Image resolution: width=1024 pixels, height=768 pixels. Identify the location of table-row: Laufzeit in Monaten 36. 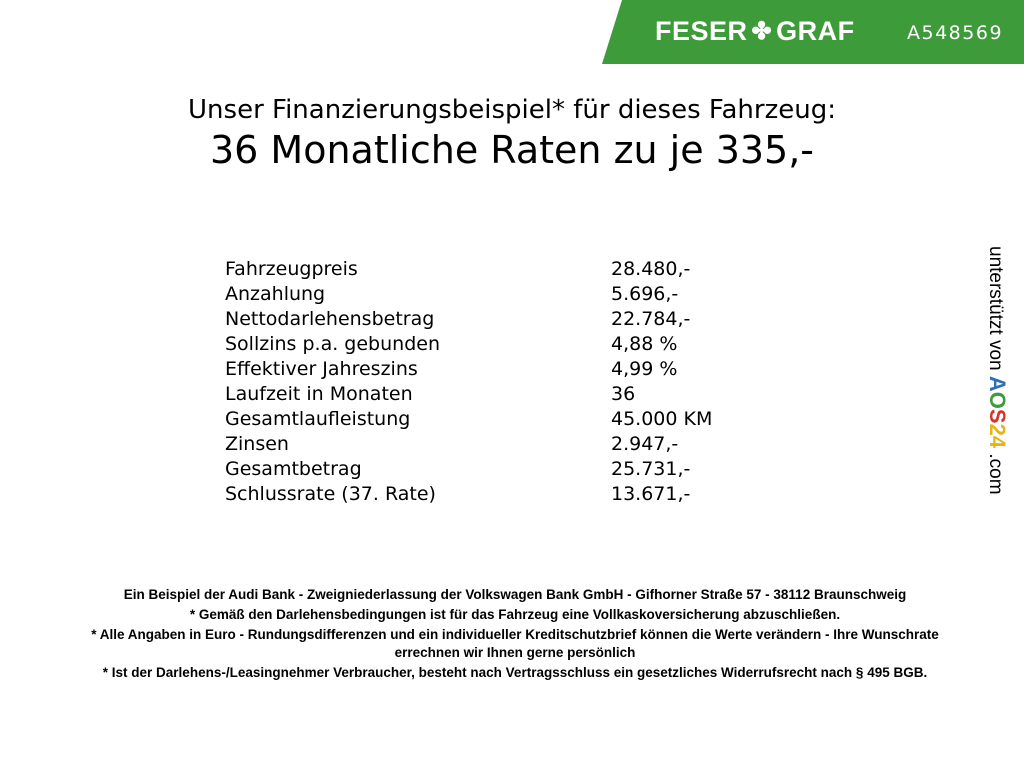
(525, 395).